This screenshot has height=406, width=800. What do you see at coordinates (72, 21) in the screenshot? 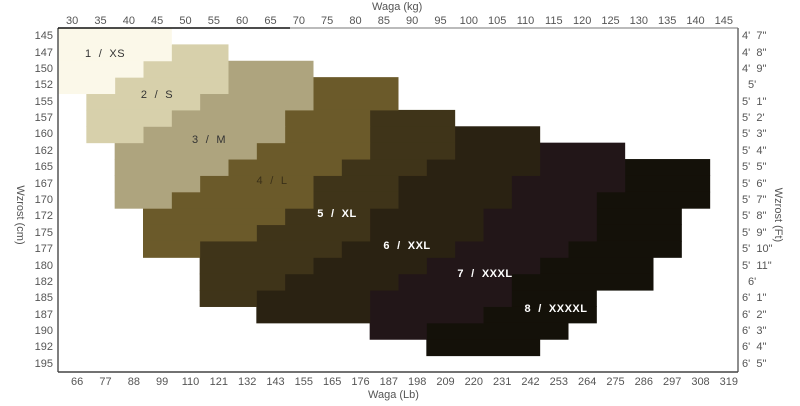
I see `x-tick-kg: 30` at bounding box center [72, 21].